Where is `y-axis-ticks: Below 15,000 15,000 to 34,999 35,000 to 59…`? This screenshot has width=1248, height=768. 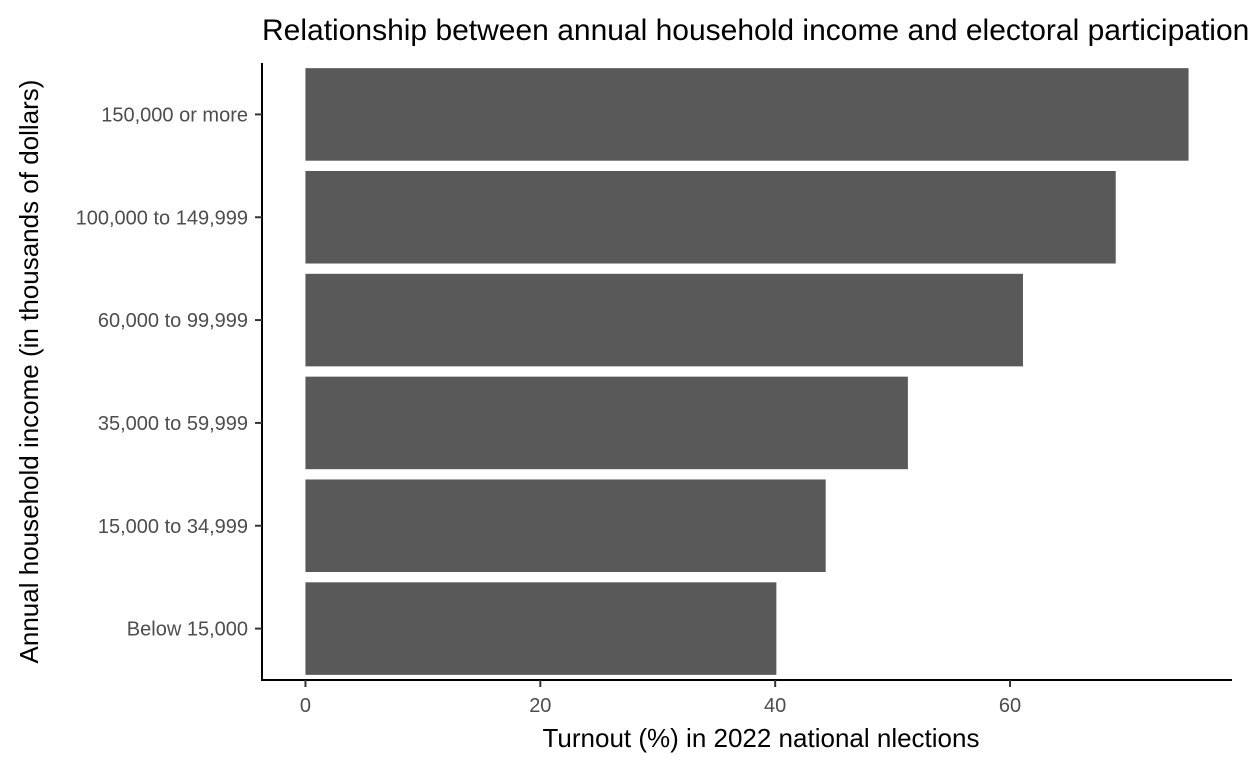 y-axis-ticks: Below 15,000 15,000 to 34,999 35,000 to 59… is located at coordinates (169, 372).